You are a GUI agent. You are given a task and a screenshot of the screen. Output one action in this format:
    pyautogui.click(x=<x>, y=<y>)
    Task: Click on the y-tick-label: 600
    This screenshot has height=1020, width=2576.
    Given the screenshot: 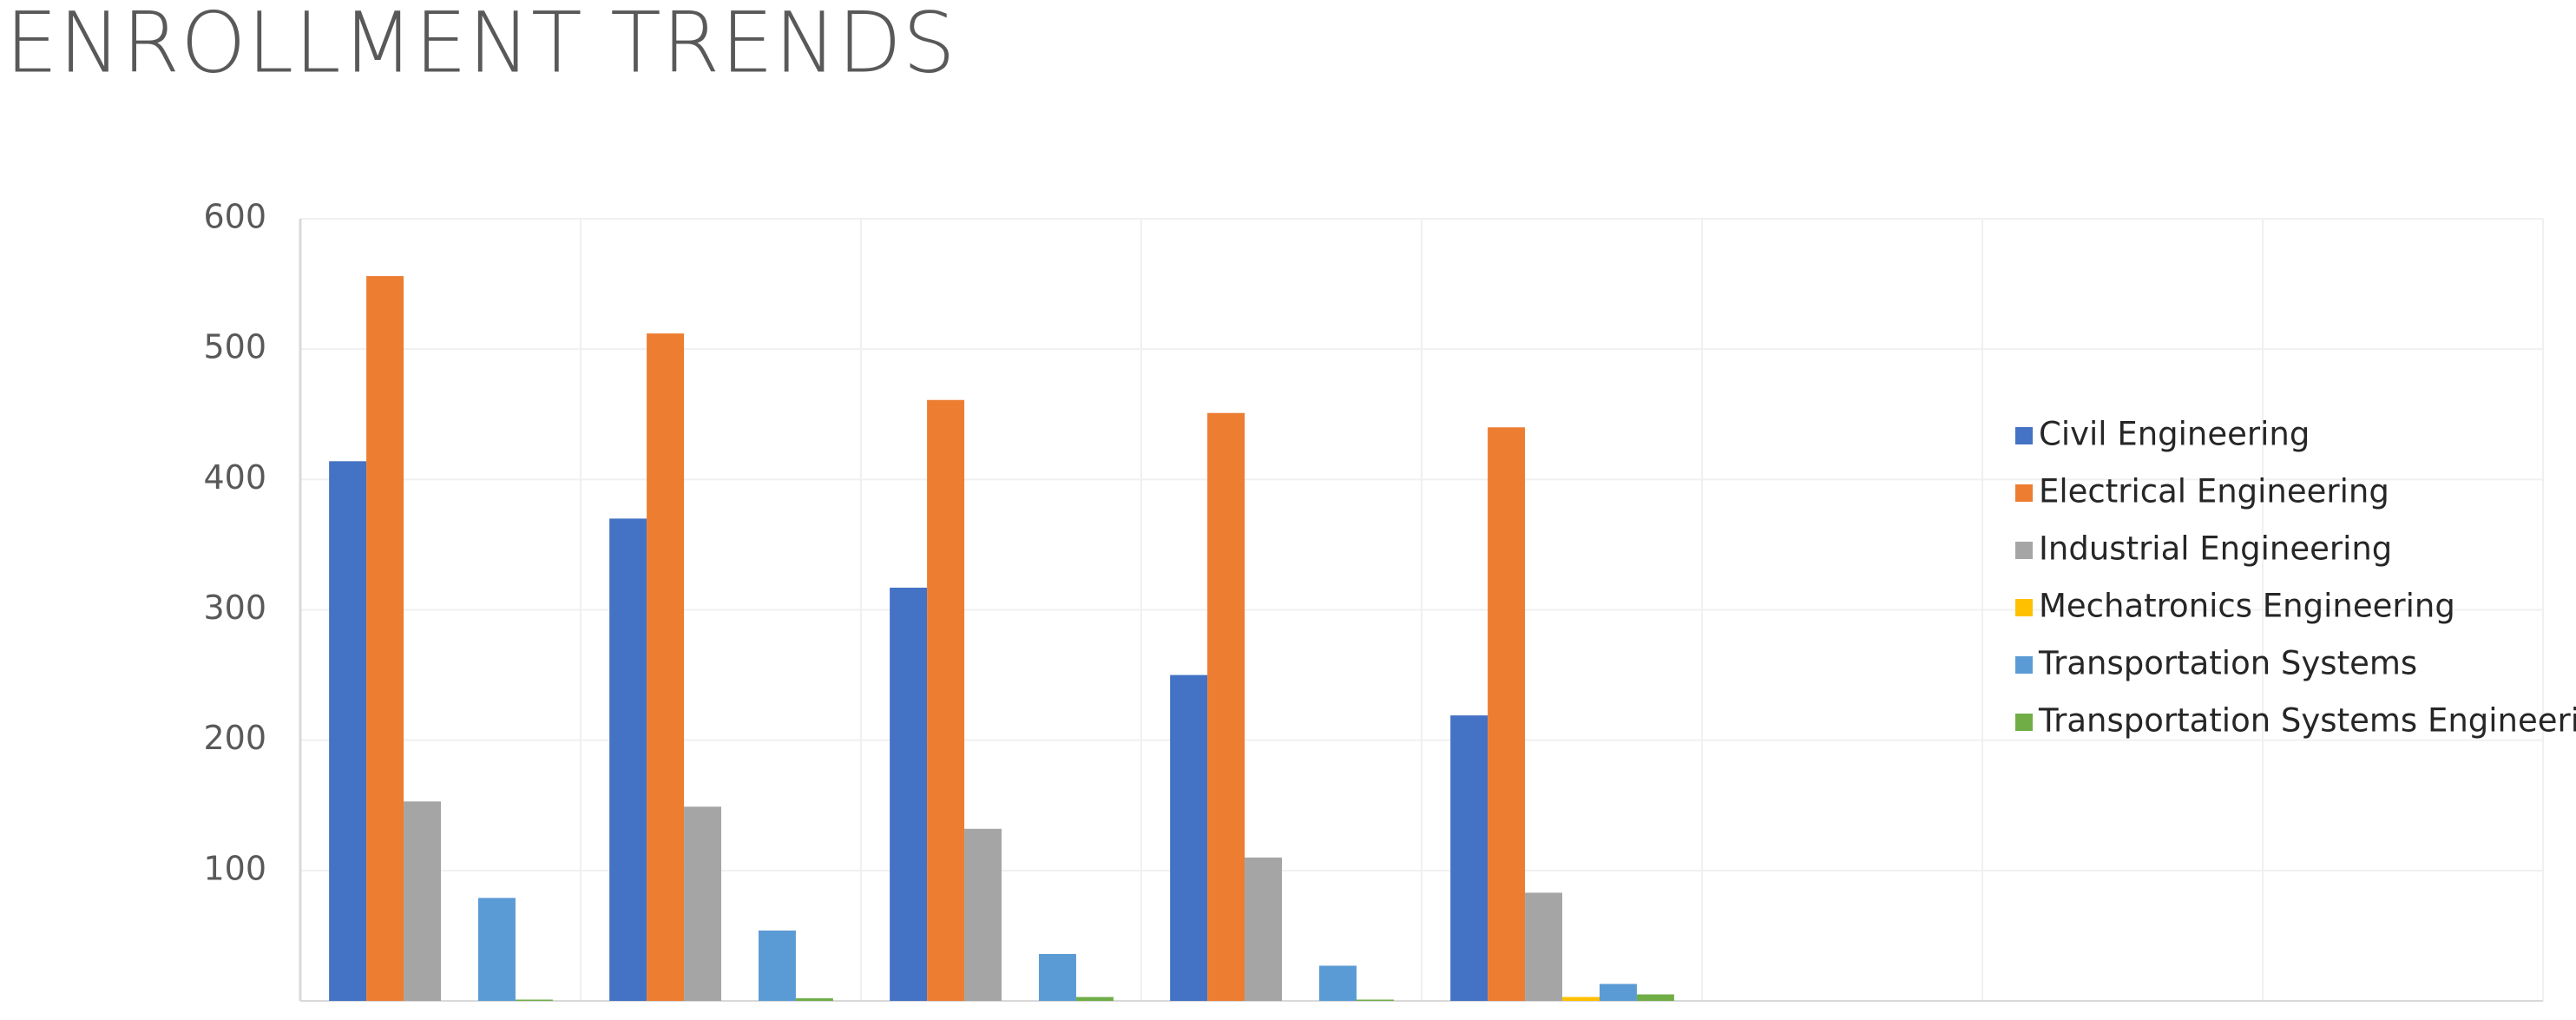 What is the action you would take?
    pyautogui.click(x=234, y=217)
    